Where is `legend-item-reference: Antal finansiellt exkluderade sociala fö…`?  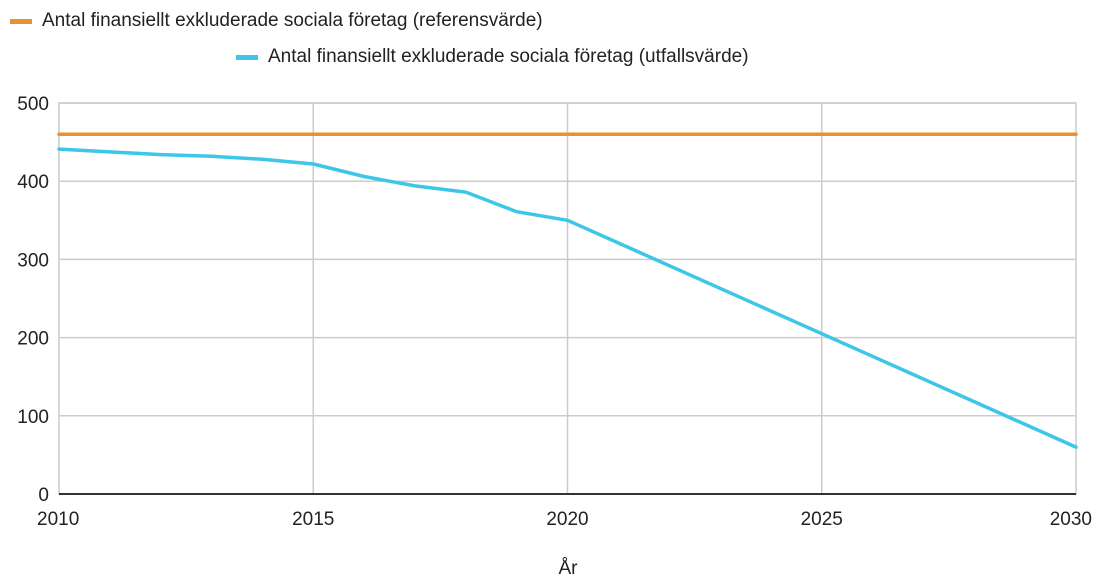
legend-item-reference: Antal finansiellt exkluderade sociala fö… is located at coordinates (276, 21).